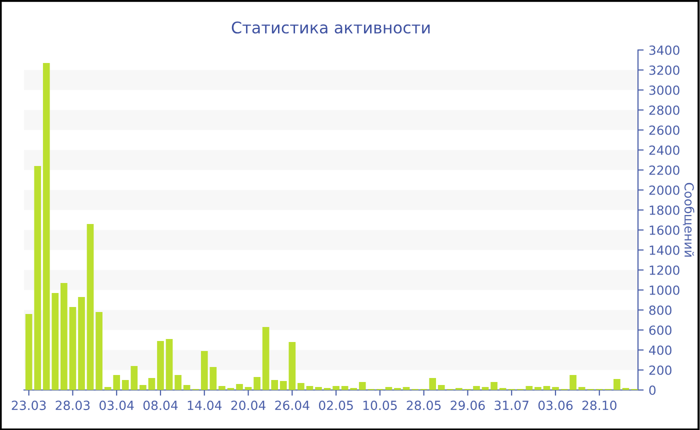 This screenshot has height=430, width=700. I want to click on y-tick-label: 0, so click(652, 390).